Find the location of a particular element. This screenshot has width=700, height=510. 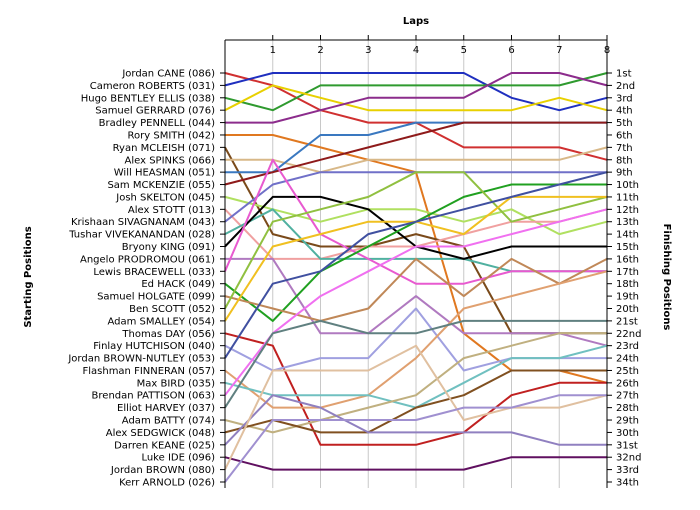

finish-label-13: 13th is located at coordinates (627, 222).